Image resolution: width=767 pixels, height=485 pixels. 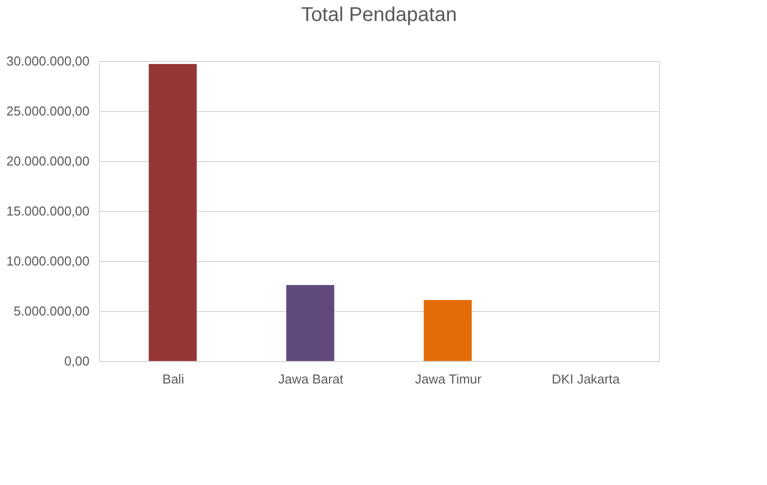 What do you see at coordinates (448, 379) in the screenshot?
I see `x-tick-label: Jawa Timur` at bounding box center [448, 379].